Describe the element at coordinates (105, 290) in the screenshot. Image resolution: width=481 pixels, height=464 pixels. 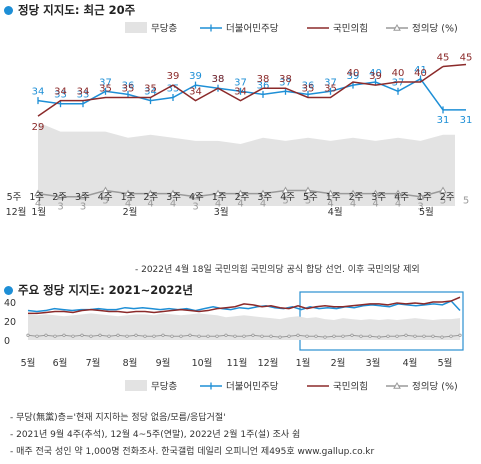
I see `chart2-title: 주요 정당 지지도: 2021~2022년` at that location.